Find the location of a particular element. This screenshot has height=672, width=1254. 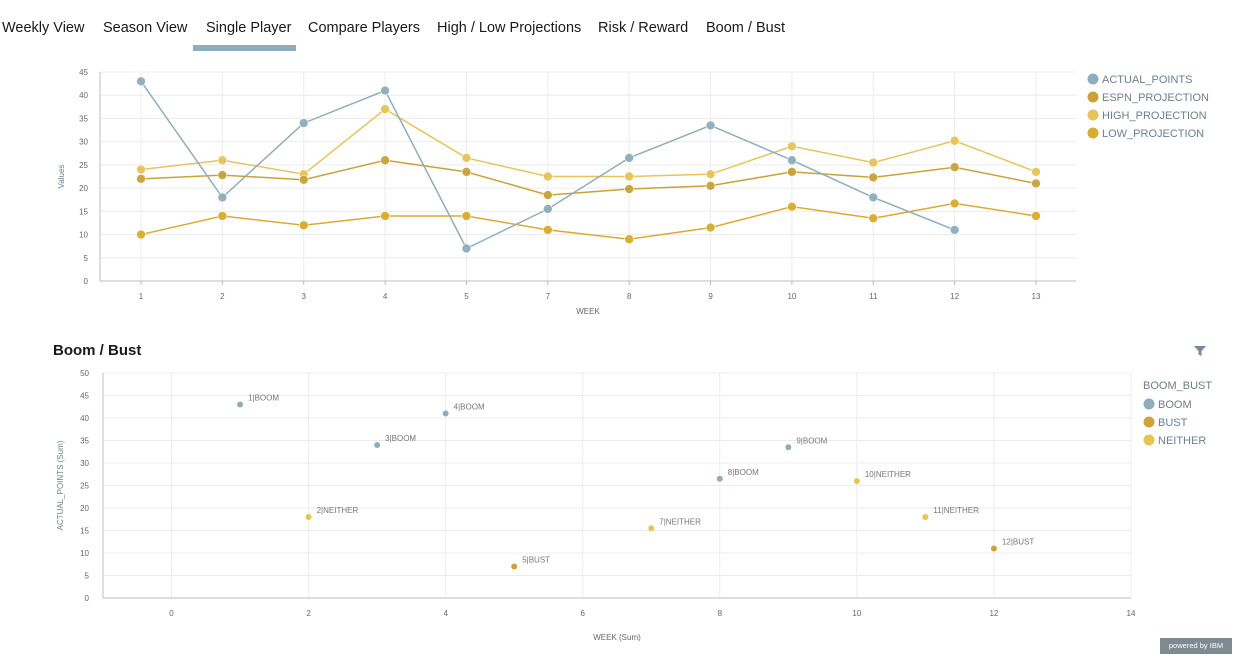

tab-weekly-view: Weekly View is located at coordinates (43, 28).